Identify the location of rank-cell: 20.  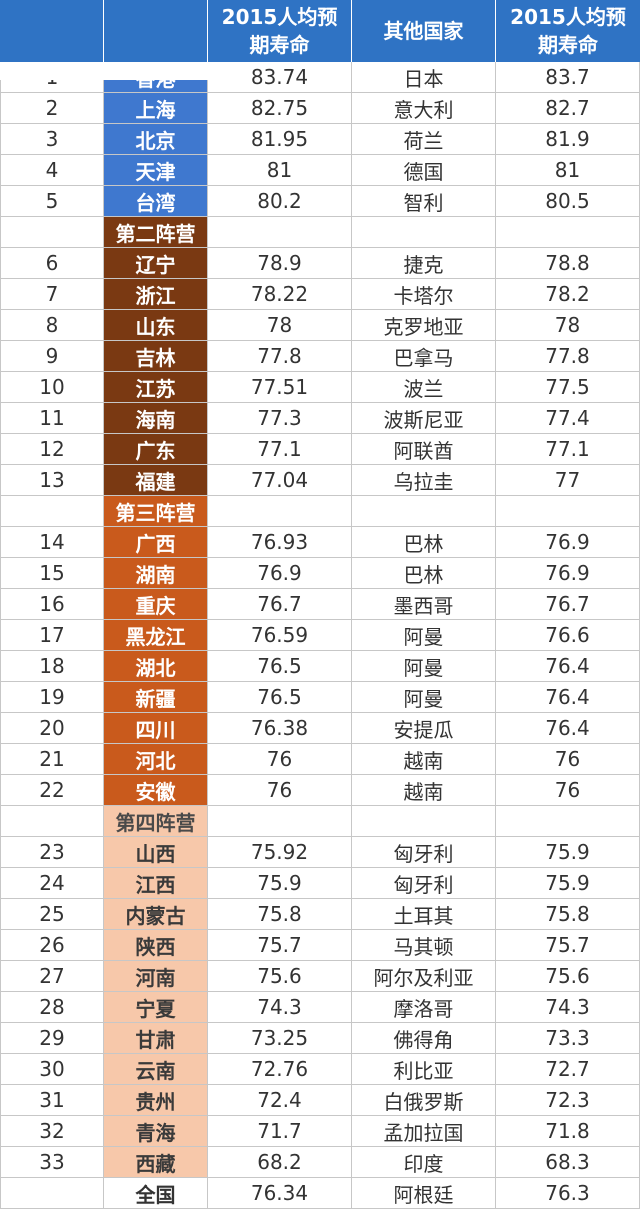
(52, 728).